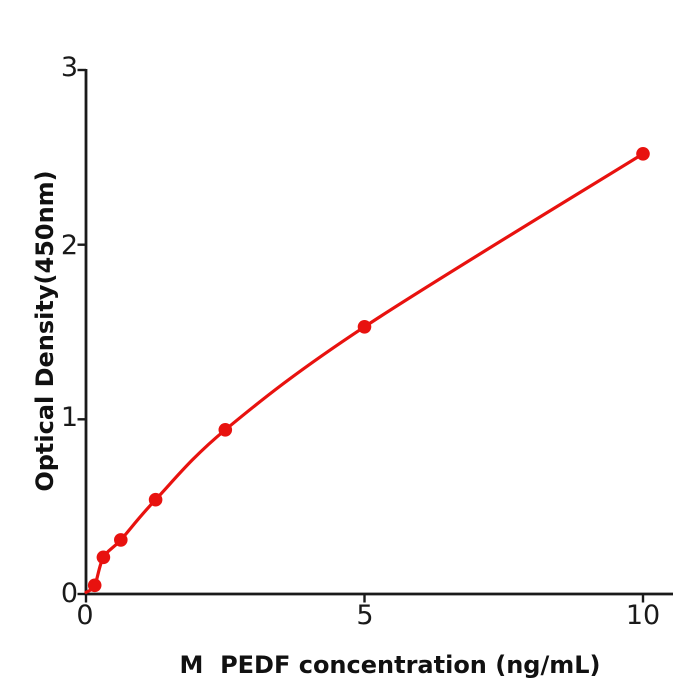 Image resolution: width=700 pixels, height=700 pixels. What do you see at coordinates (69, 67) in the screenshot?
I see `y-tick-label-3: 3` at bounding box center [69, 67].